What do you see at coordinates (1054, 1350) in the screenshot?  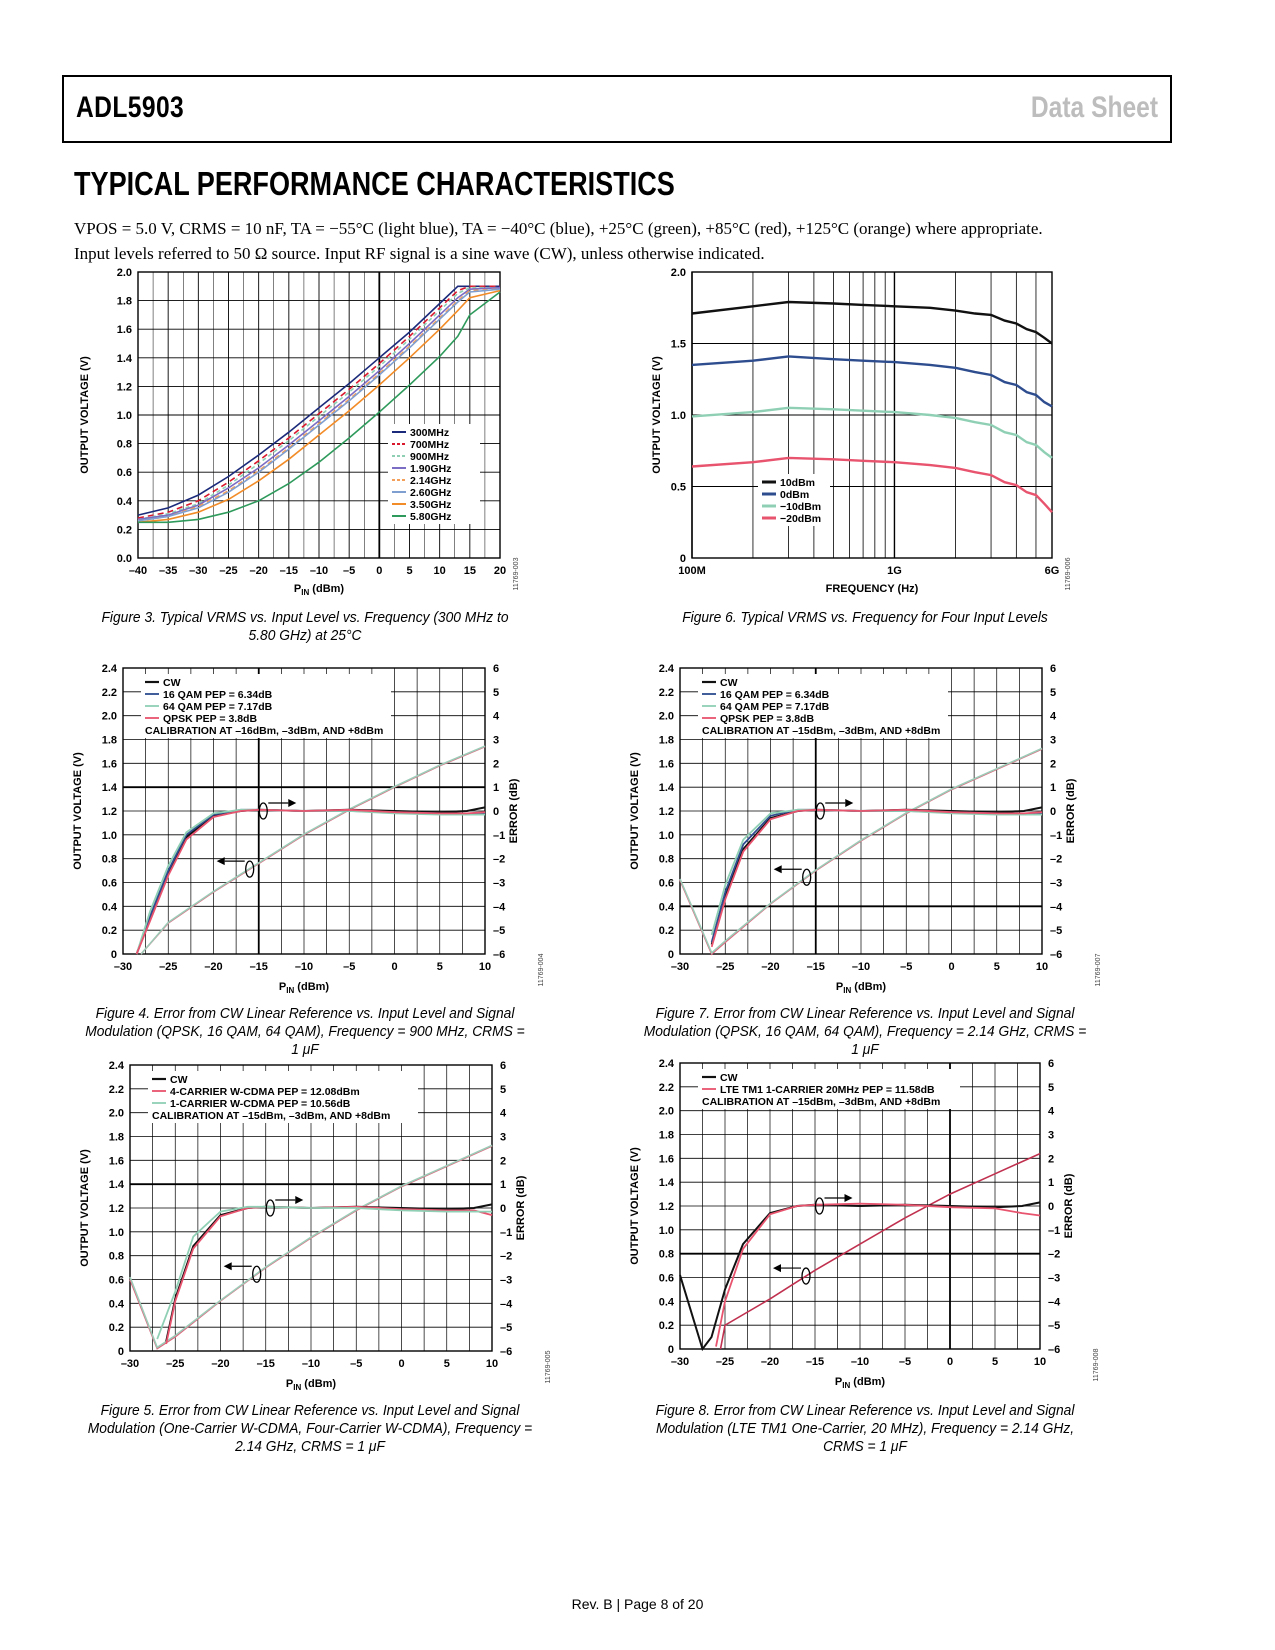 I see `y2-tick-label: –6` at bounding box center [1054, 1350].